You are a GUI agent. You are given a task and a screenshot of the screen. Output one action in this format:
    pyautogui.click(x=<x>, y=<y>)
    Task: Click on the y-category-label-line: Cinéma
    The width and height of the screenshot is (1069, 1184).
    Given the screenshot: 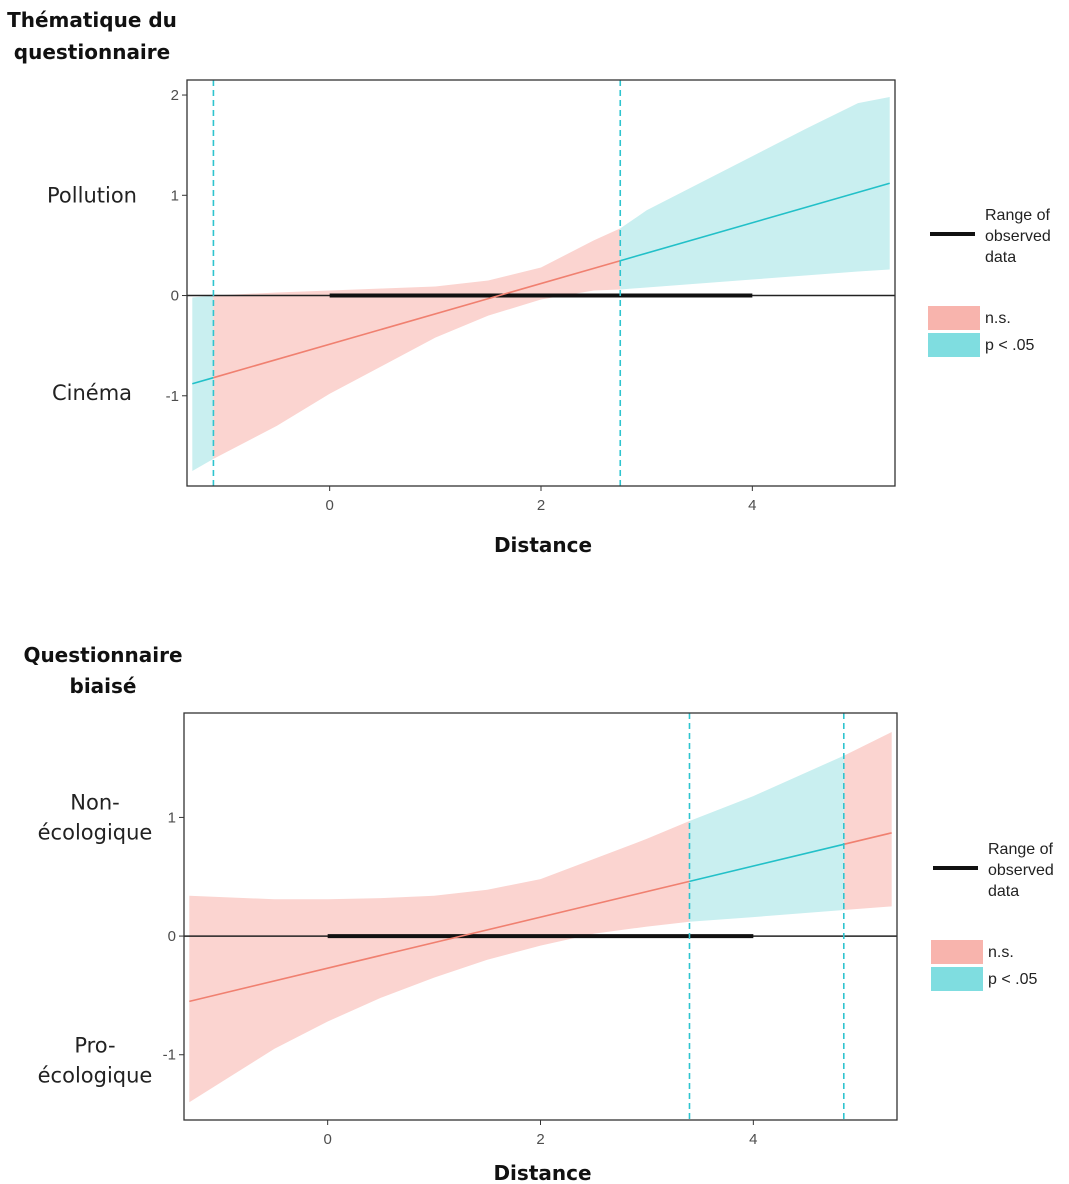 What is the action you would take?
    pyautogui.click(x=92, y=393)
    